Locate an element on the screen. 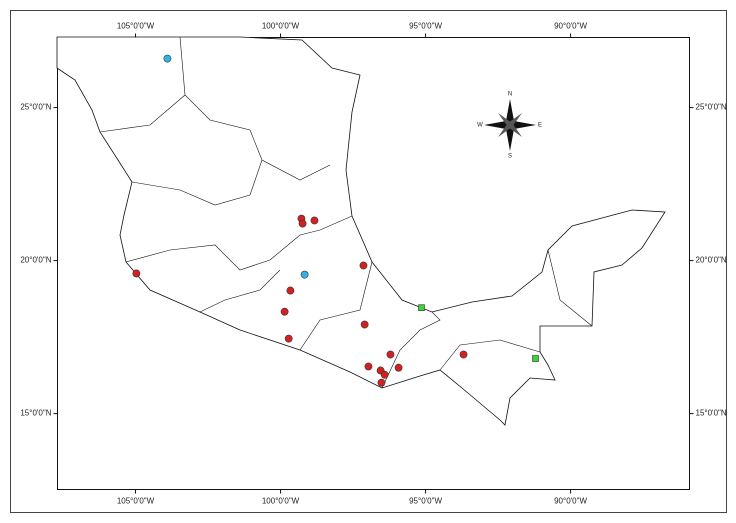 The height and width of the screenshot is (523, 736). compass-rose: N S E W is located at coordinates (509, 126).